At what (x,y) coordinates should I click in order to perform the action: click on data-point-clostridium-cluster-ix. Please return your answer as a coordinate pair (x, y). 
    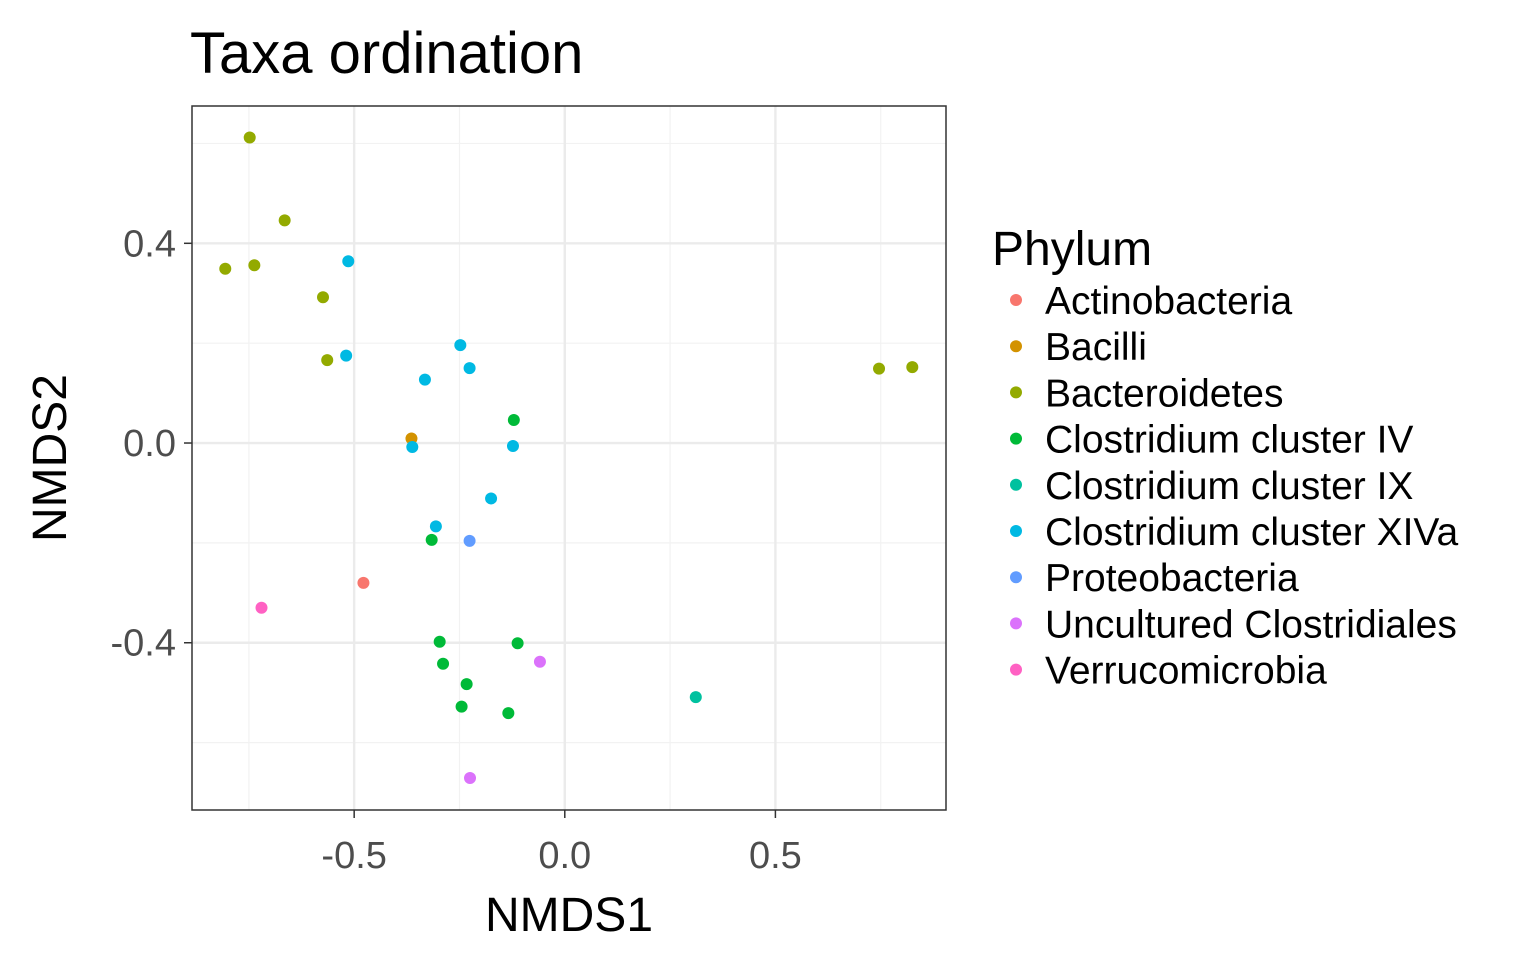
    Looking at the image, I should click on (695, 697).